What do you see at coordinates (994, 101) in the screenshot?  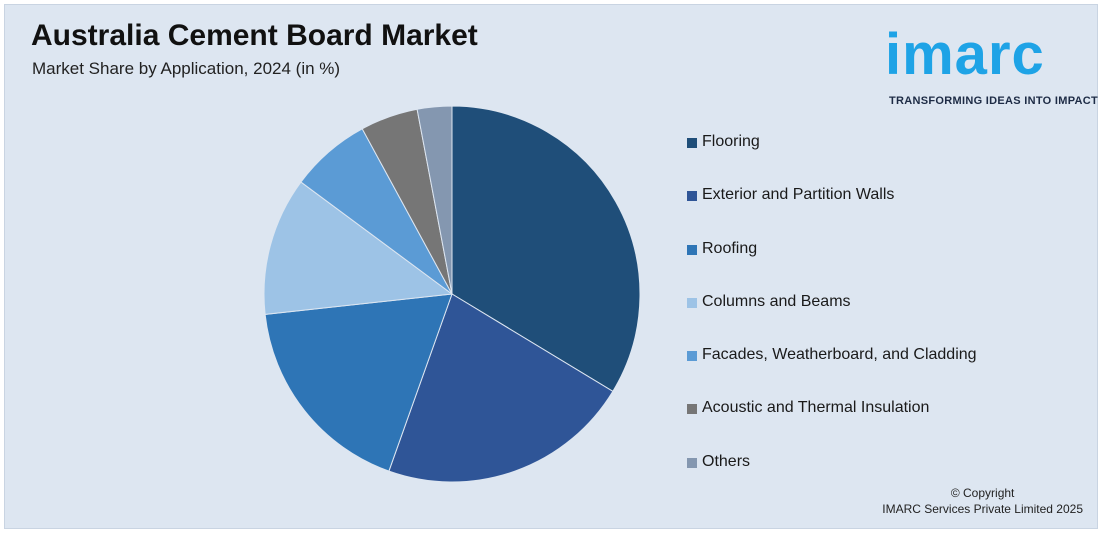 I see `logo-tagline: TRANSFORMING IDEAS INTO IMPACT` at bounding box center [994, 101].